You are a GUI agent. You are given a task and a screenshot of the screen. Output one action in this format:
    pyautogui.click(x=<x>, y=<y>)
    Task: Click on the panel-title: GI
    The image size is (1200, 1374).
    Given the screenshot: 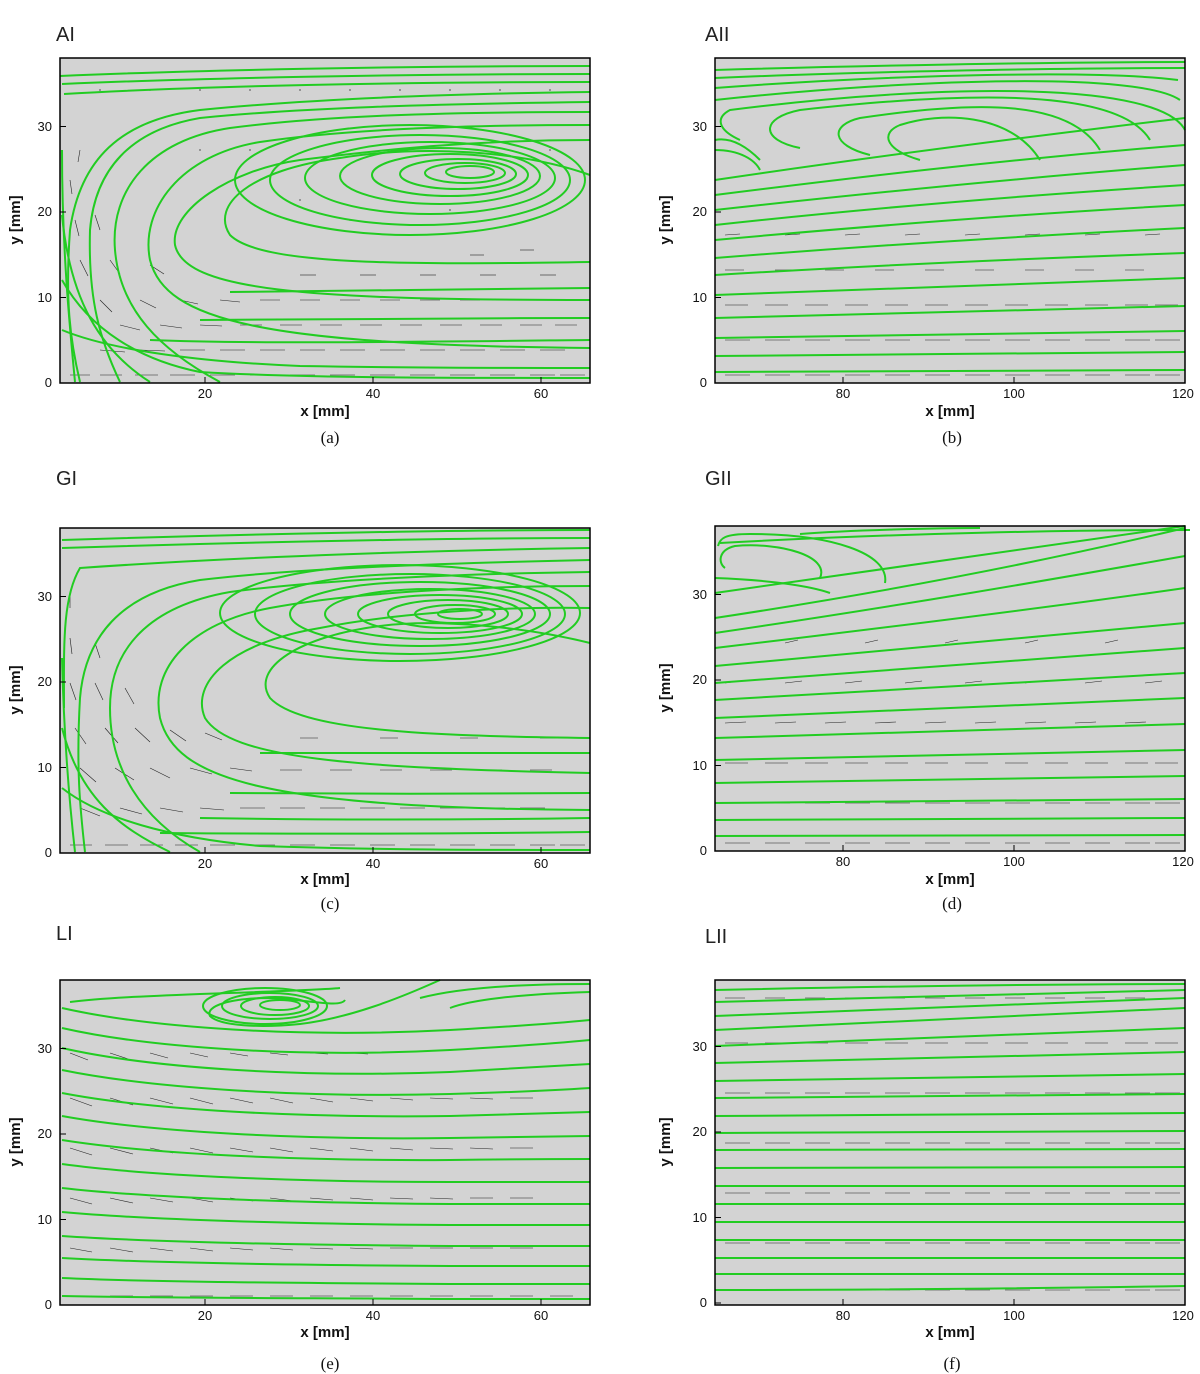 What is the action you would take?
    pyautogui.click(x=67, y=479)
    